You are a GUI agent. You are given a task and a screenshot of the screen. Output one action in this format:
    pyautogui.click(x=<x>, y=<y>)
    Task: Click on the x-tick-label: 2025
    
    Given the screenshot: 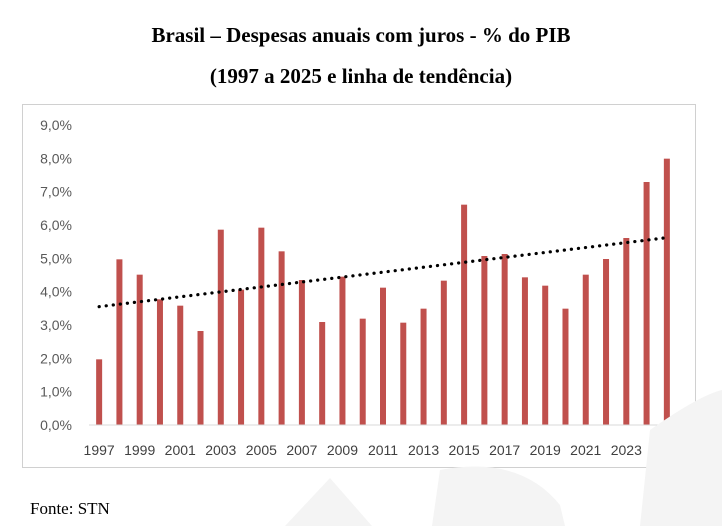 What is the action you would take?
    pyautogui.click(x=666, y=450)
    